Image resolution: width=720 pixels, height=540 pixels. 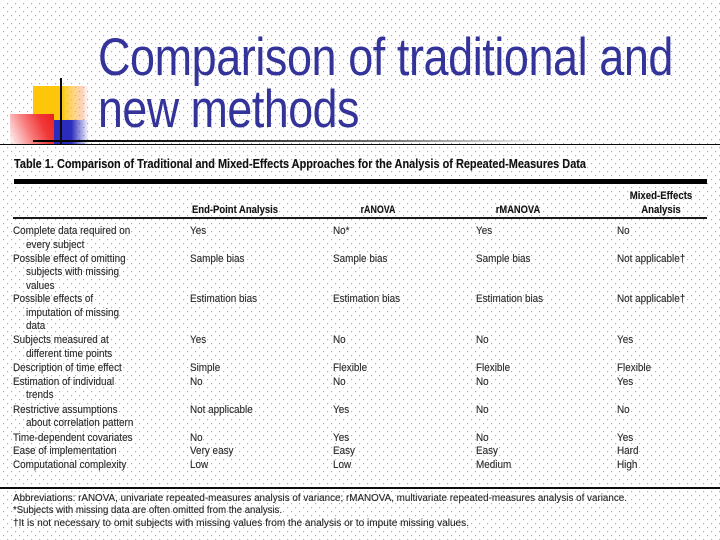 I want to click on table-bottom-rule, so click(x=360, y=488).